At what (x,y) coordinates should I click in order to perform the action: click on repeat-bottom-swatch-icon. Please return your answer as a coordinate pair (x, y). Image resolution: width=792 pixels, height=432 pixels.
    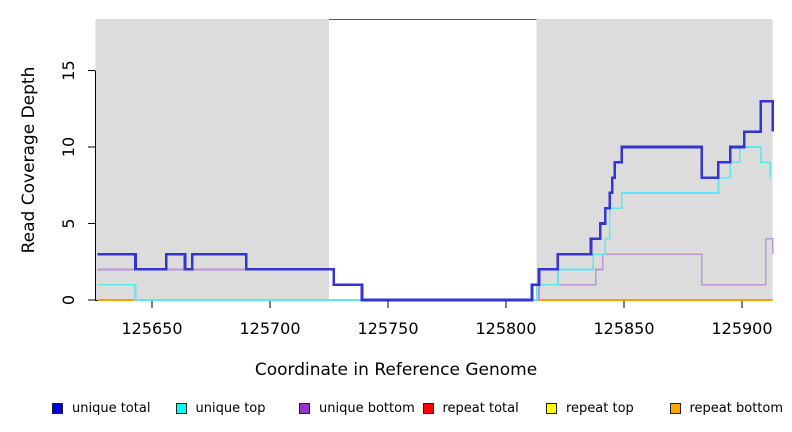
    Looking at the image, I should click on (675, 408).